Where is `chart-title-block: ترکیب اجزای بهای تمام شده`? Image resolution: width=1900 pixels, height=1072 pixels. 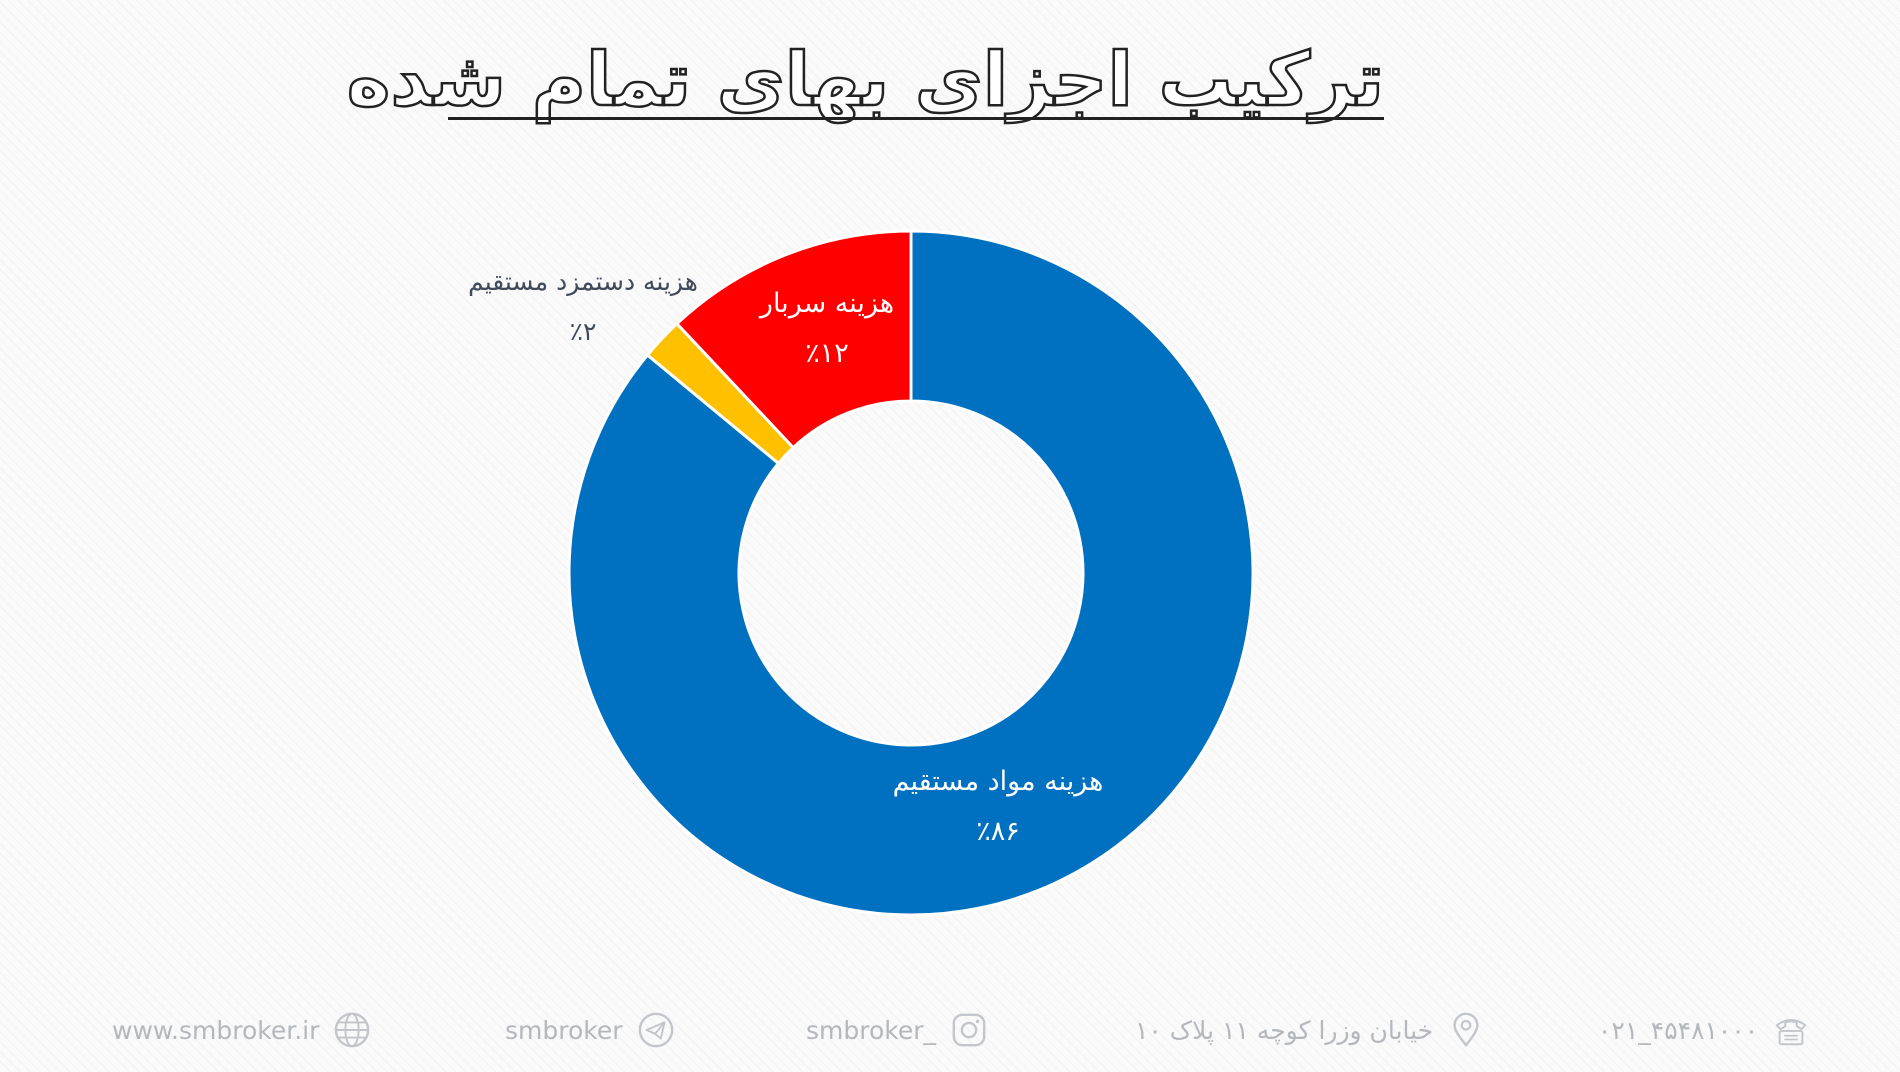 chart-title-block: ترکیب اجزای بهای تمام شده is located at coordinates (866, 82).